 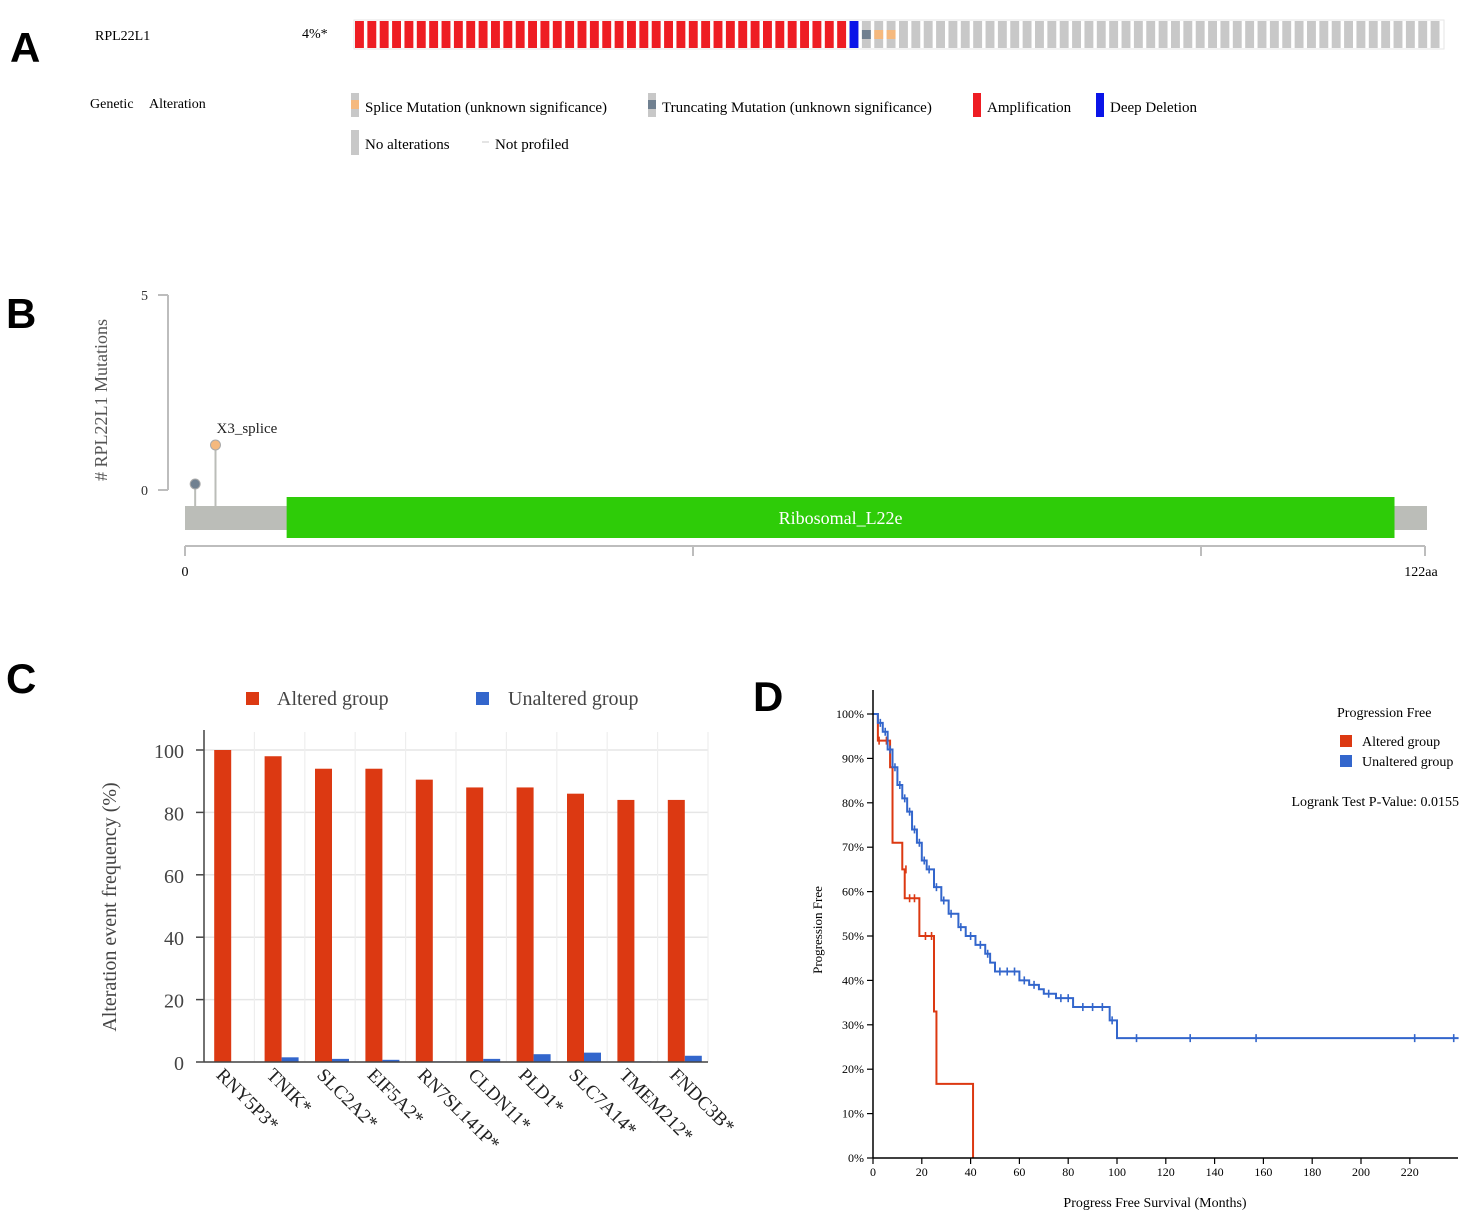 What do you see at coordinates (195, 484) in the screenshot?
I see `lollipop-head-truncating` at bounding box center [195, 484].